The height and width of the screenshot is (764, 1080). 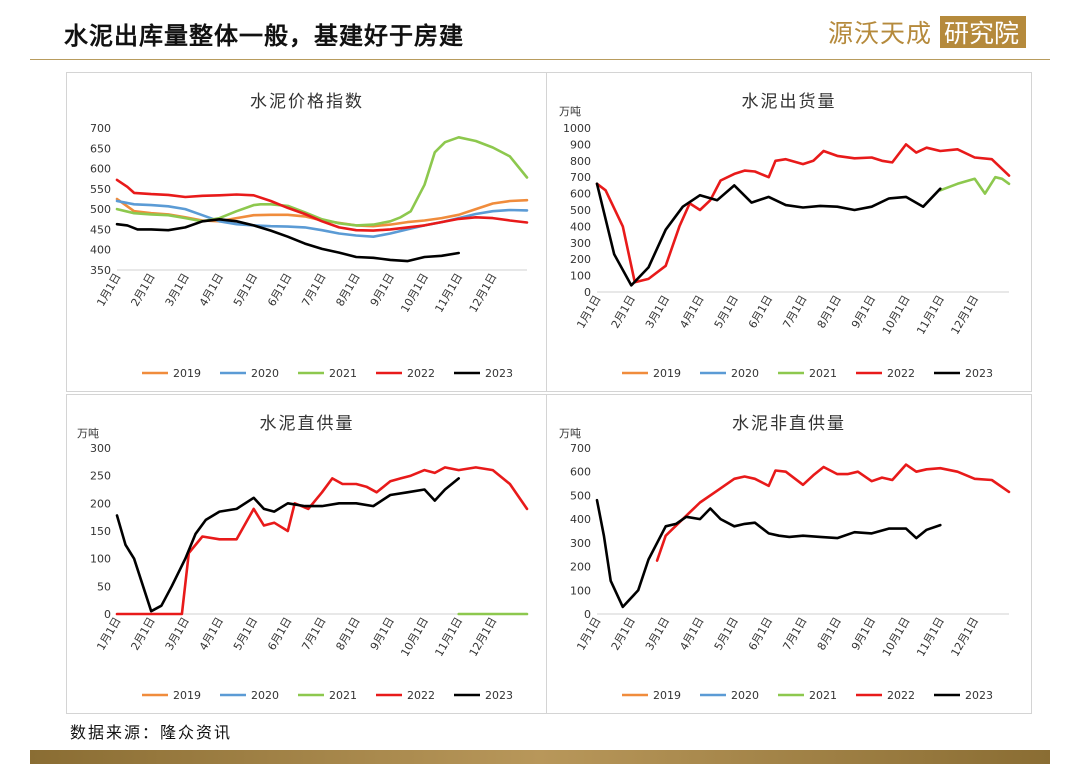 I want to click on y-tick-label: 350, so click(x=100, y=270).